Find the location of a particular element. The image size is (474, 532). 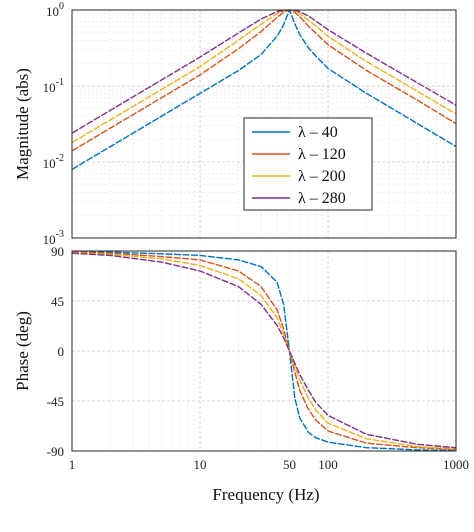

tick-exponent: -1 is located at coordinates (60, 82).